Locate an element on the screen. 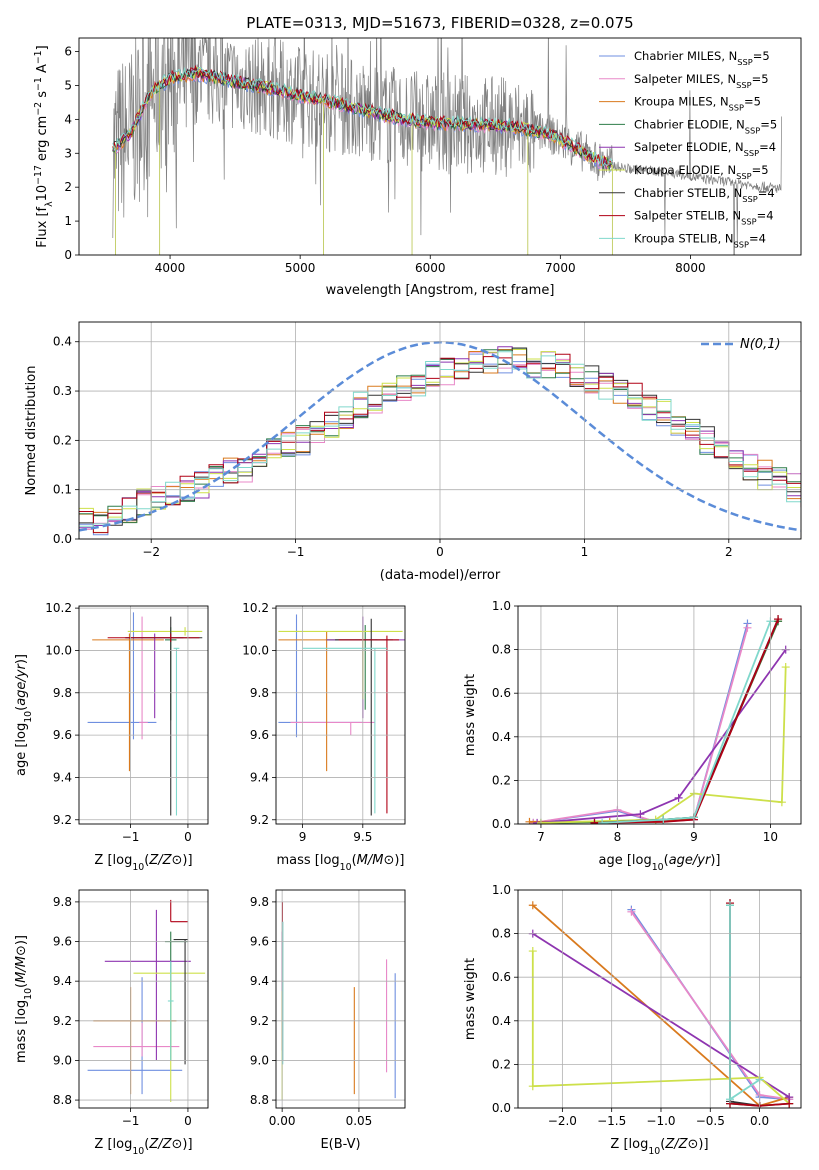 This screenshot has width=819, height=1170. x-tick-label: 9.5 is located at coordinates (362, 837).